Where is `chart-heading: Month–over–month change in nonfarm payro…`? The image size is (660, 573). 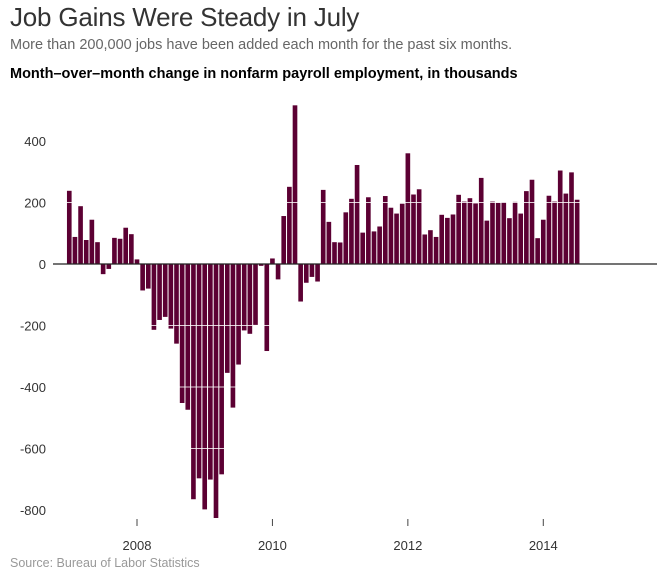
chart-heading: Month–over–month change in nonfarm payro… is located at coordinates (264, 74).